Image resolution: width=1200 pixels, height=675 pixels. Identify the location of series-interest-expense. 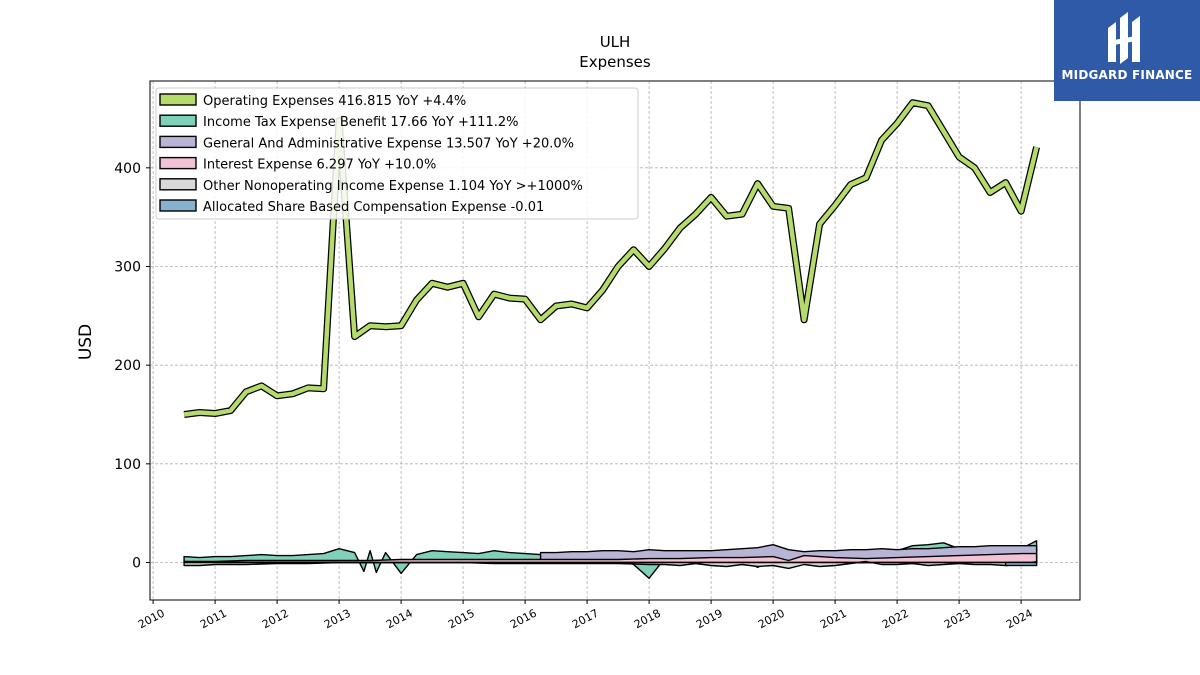
(610, 558).